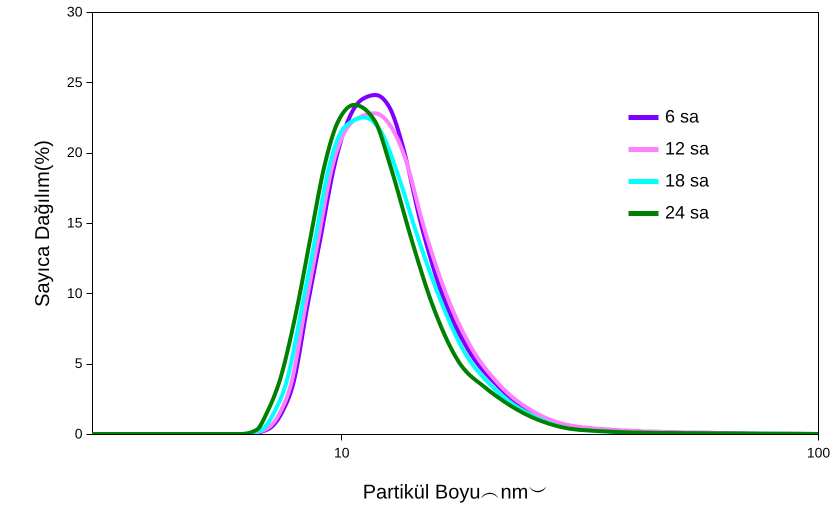  What do you see at coordinates (74, 222) in the screenshot?
I see `y-tick-label: 15` at bounding box center [74, 222].